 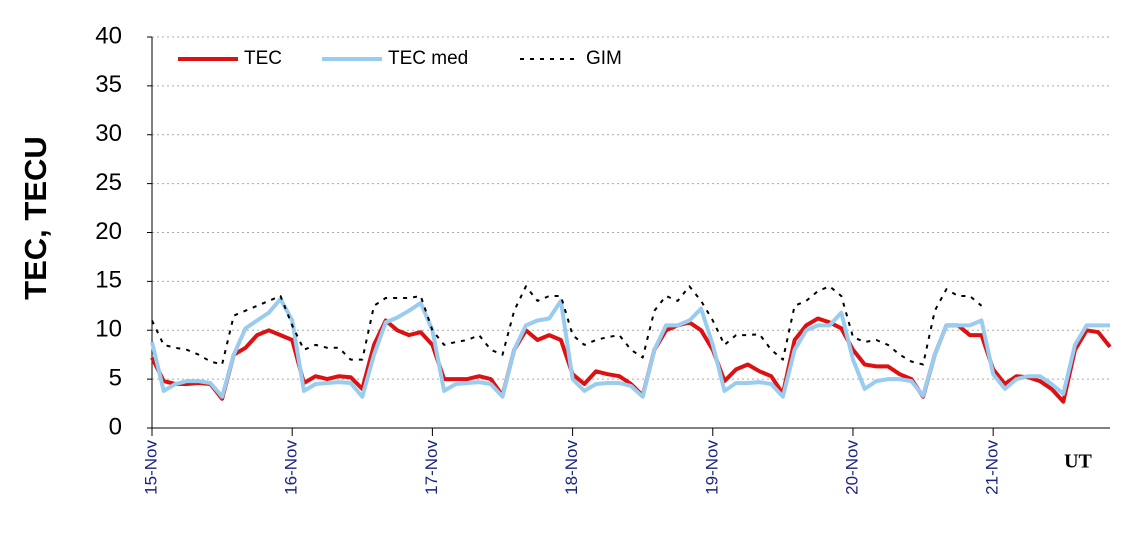 I want to click on x-axis-title: UT, so click(x=1078, y=462).